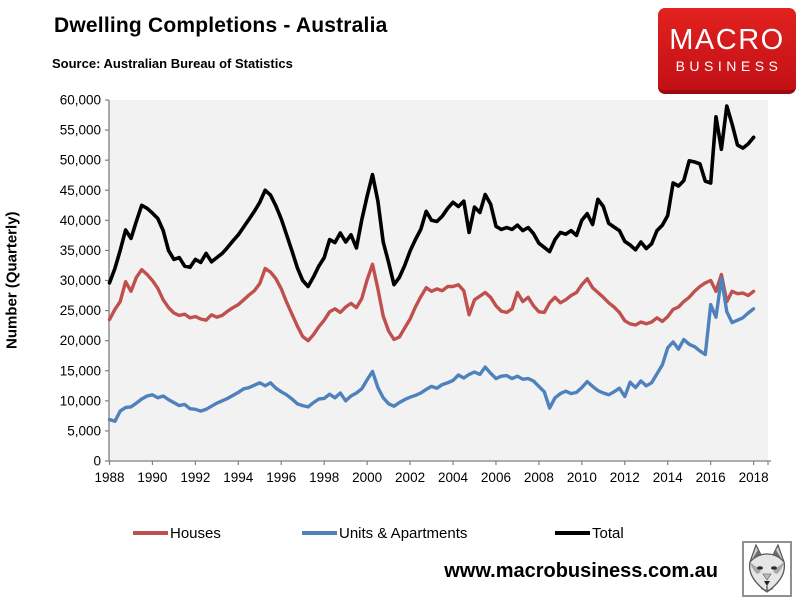 The image size is (798, 606). What do you see at coordinates (729, 65) in the screenshot?
I see `logo-line2: BUSINESS` at bounding box center [729, 65].